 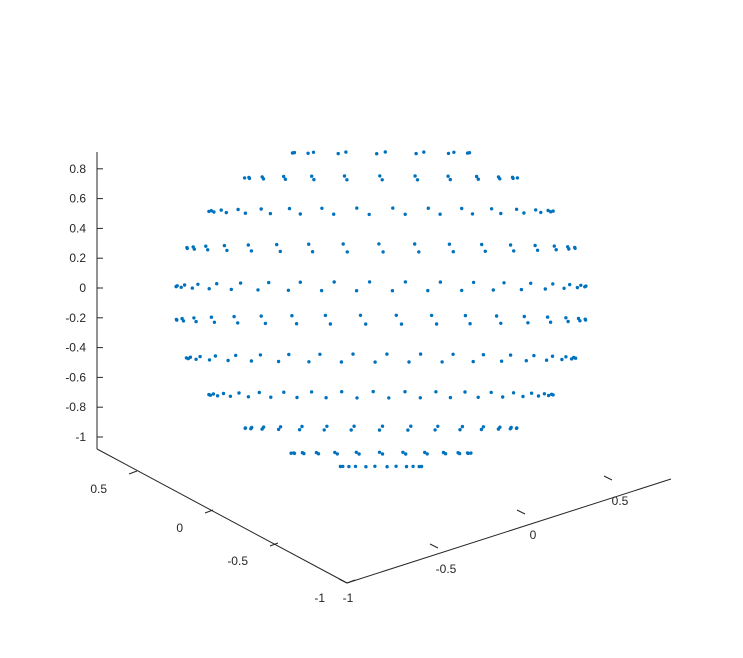 I want to click on x-tick-label: -1, so click(x=348, y=598).